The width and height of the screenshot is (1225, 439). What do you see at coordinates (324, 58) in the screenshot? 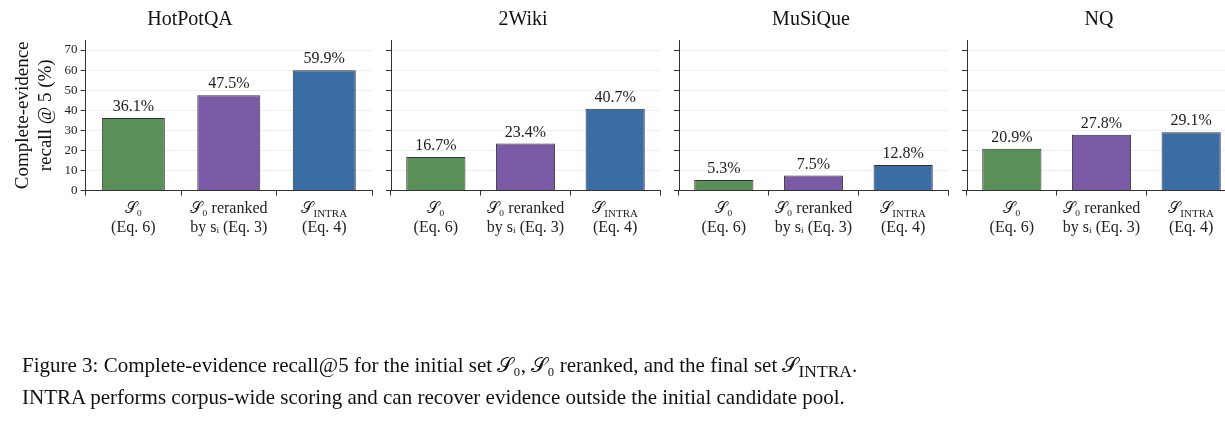
I see `data-label: 59.9%` at bounding box center [324, 58].